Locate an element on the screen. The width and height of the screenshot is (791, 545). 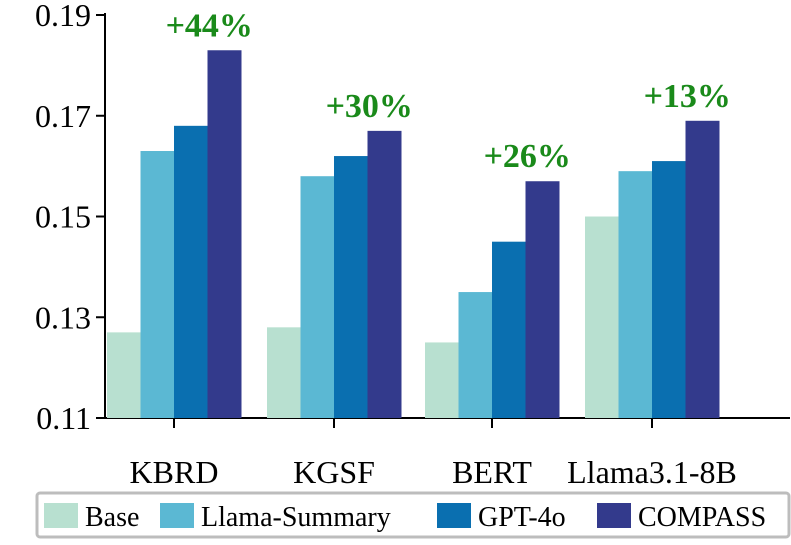
y-tick-label: 0.13 is located at coordinates (63, 317).